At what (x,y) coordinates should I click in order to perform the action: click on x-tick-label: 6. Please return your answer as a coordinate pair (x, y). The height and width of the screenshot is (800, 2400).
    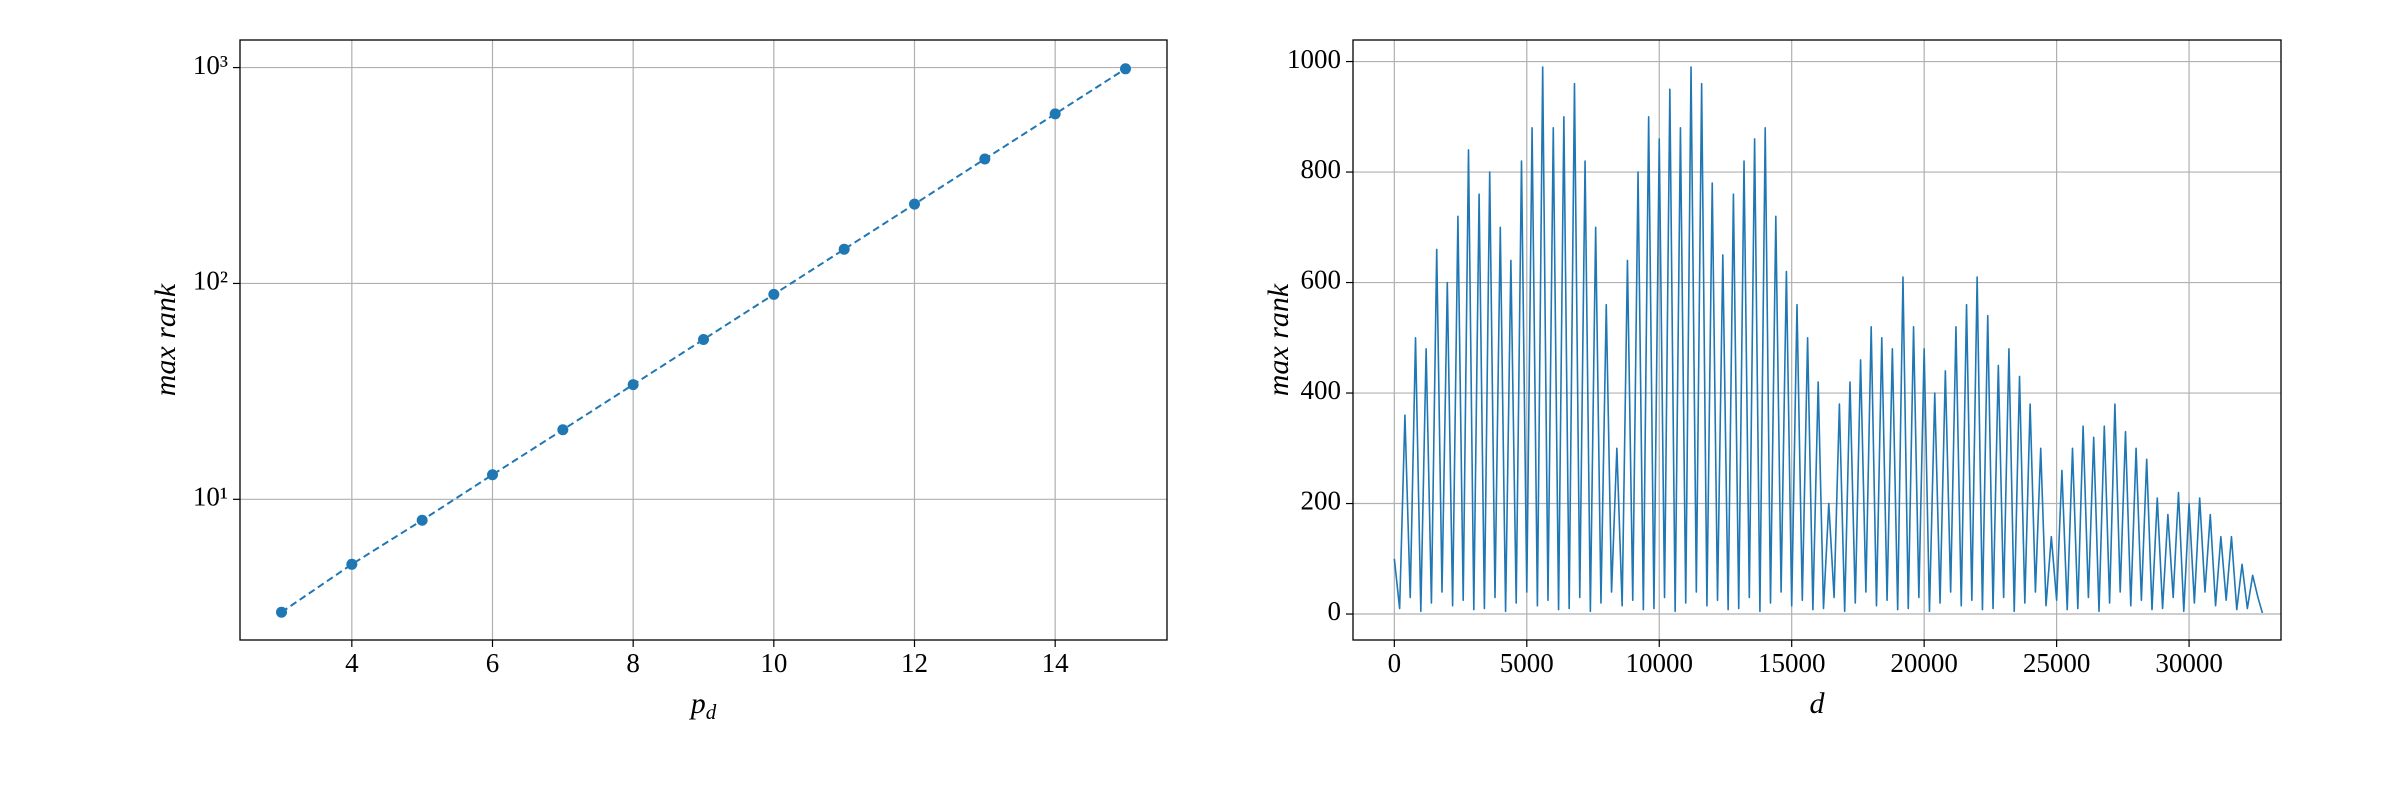
    Looking at the image, I should click on (493, 663).